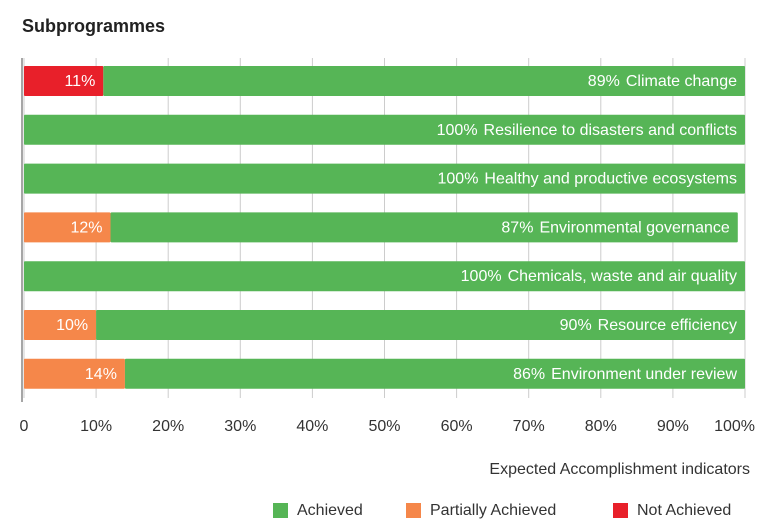  What do you see at coordinates (673, 426) in the screenshot?
I see `x-tick-label: 90%` at bounding box center [673, 426].